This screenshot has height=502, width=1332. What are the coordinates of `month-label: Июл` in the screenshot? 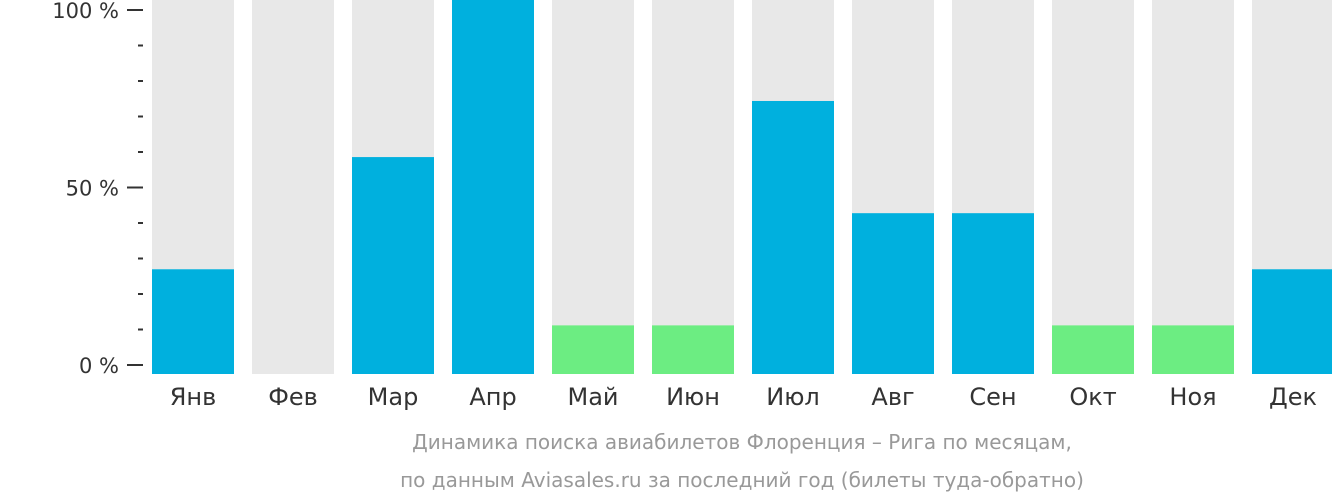 It's located at (793, 397).